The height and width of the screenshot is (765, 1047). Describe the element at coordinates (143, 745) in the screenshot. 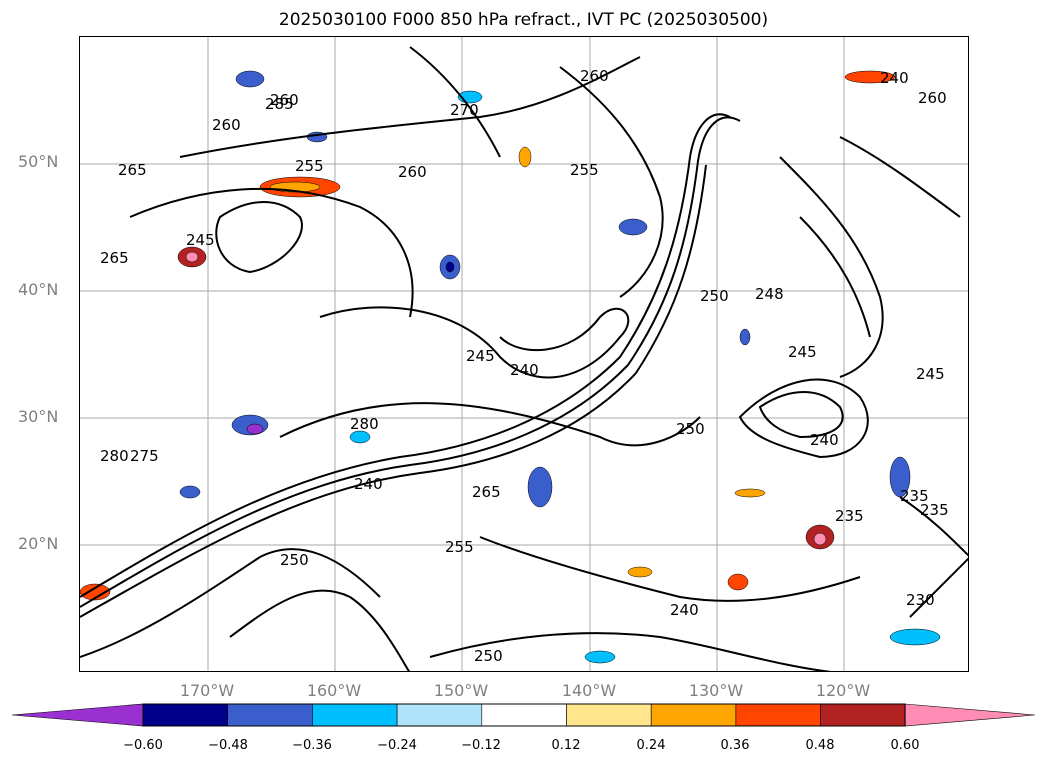

I see `colorbar-tick: −0.60` at that location.